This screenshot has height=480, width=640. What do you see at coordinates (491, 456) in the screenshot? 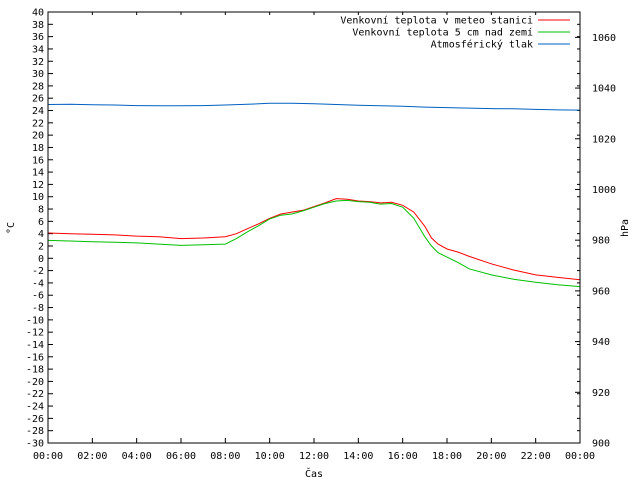
I see `x-tick-label: 20:00` at bounding box center [491, 456].